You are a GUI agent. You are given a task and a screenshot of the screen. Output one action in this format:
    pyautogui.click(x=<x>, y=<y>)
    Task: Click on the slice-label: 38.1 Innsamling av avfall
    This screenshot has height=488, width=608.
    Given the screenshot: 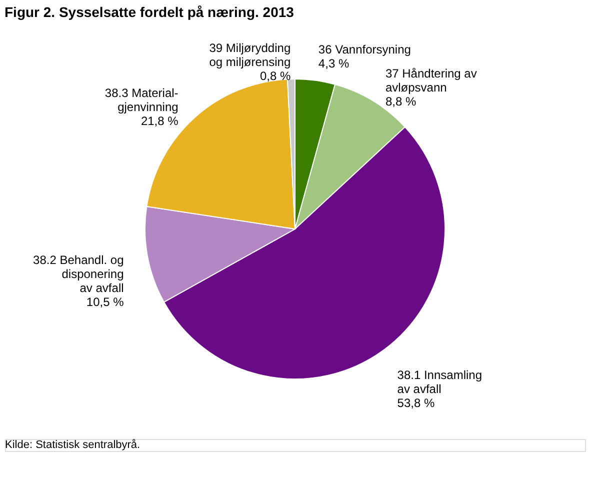 What is the action you would take?
    pyautogui.click(x=439, y=382)
    